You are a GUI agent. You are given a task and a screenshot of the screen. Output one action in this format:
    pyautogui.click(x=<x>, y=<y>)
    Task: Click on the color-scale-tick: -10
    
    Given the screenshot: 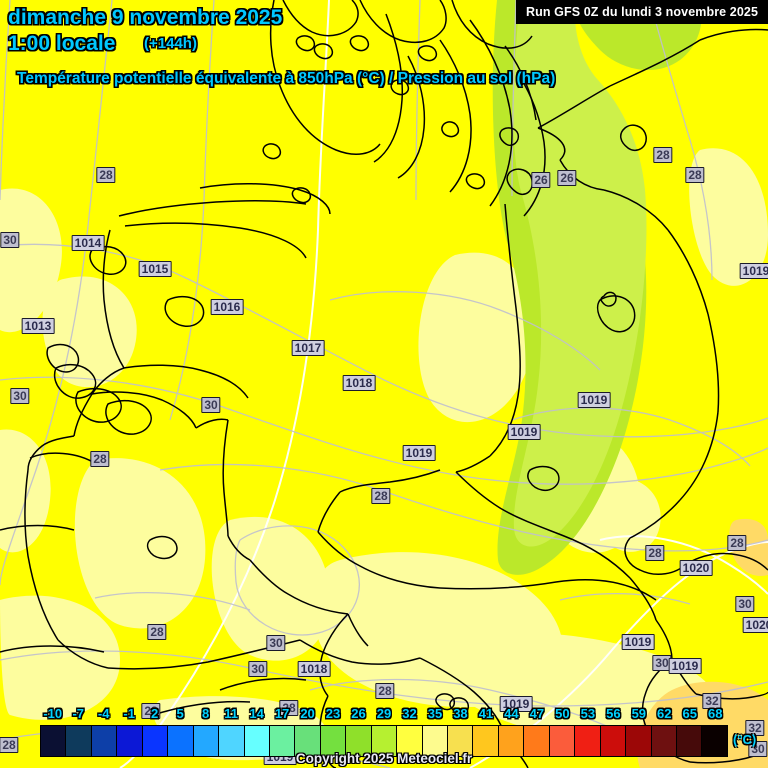 What is the action you would take?
    pyautogui.click(x=53, y=713)
    